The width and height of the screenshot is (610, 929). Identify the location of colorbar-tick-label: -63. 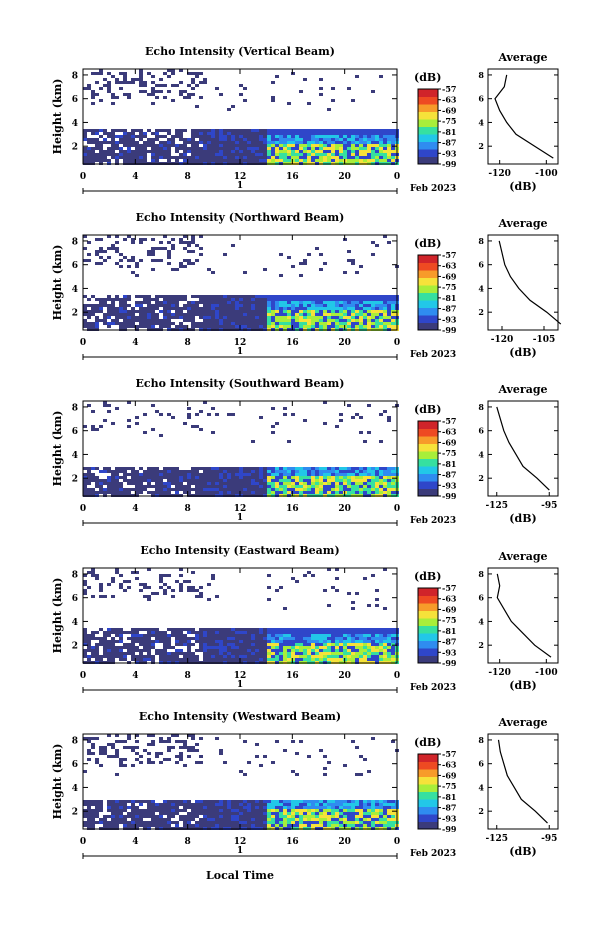
(449, 765).